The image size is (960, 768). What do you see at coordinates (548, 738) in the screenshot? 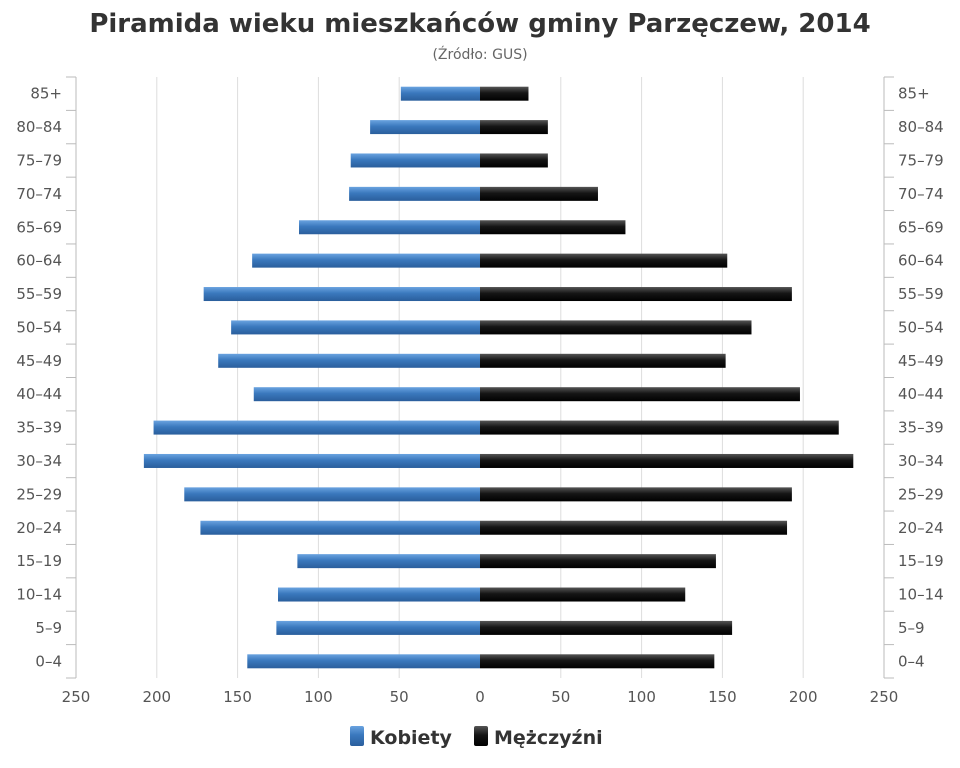
I see `legend-label-male: Mężczyźni` at bounding box center [548, 738].